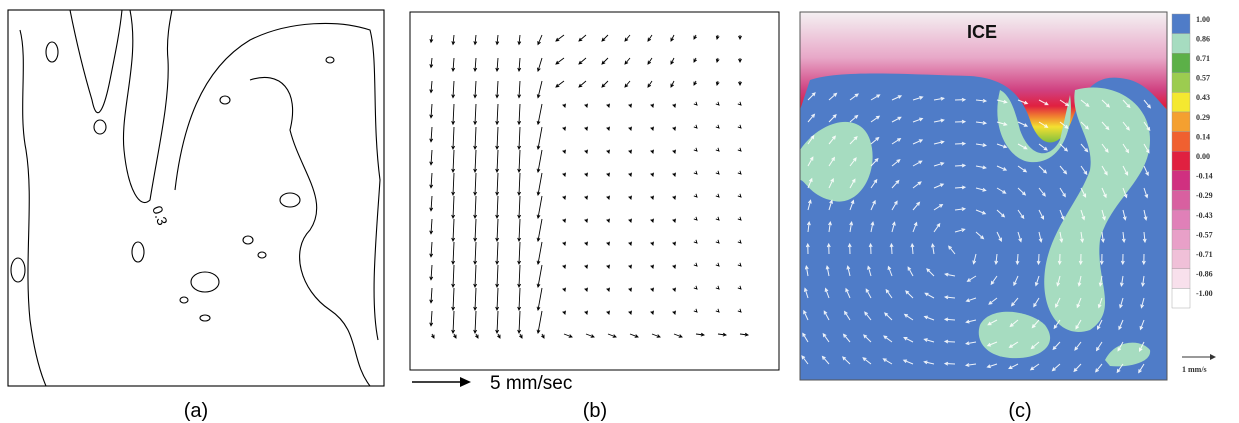 Image resolution: width=1239 pixels, height=423 pixels. What do you see at coordinates (1204, 274) in the screenshot?
I see `colorbar-label: -0.86` at bounding box center [1204, 274].